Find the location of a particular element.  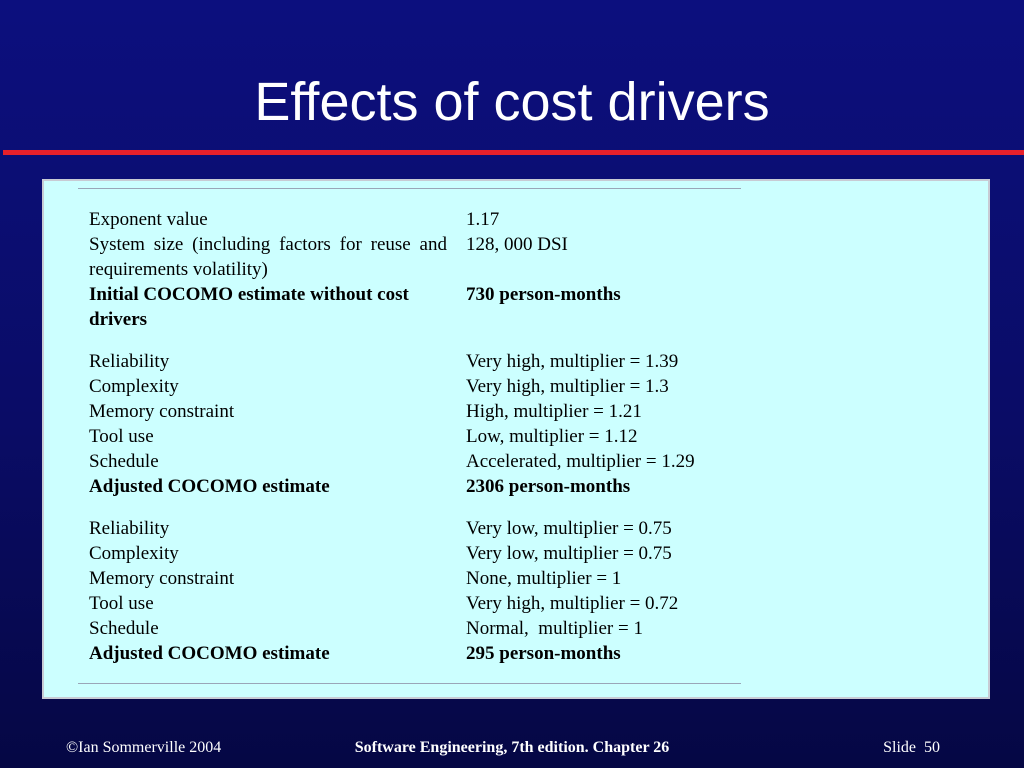

row-label: Exponent value is located at coordinates (148, 219).